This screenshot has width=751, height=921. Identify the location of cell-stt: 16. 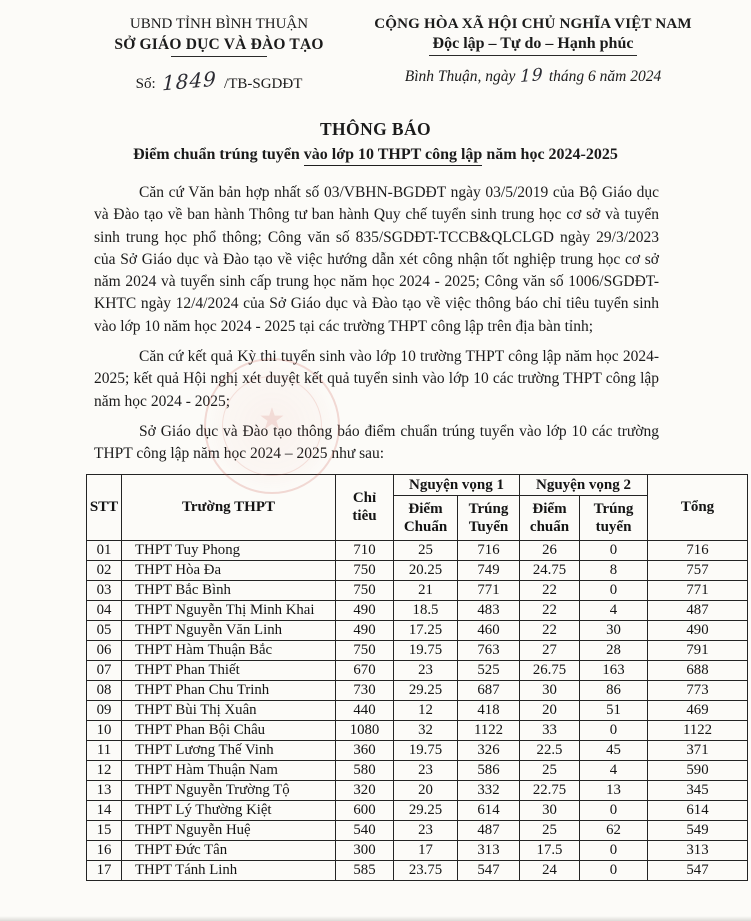
(104, 850).